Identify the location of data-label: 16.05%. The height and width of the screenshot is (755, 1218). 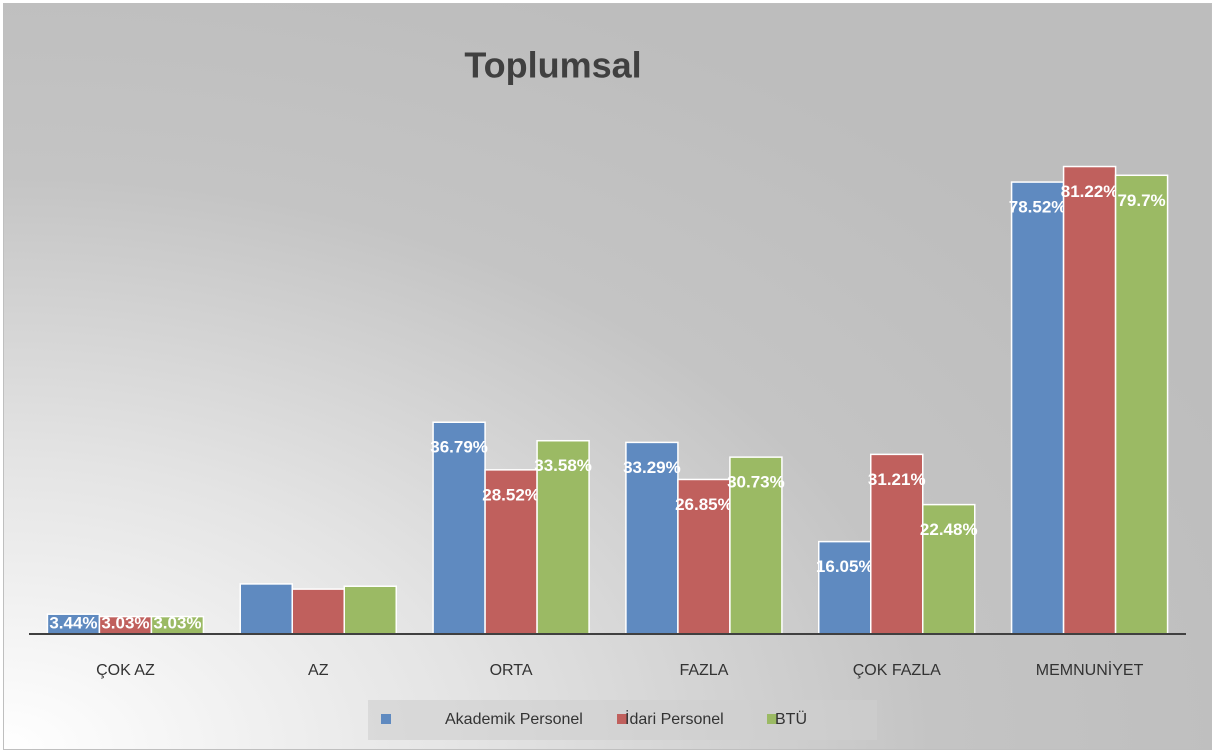
(845, 566).